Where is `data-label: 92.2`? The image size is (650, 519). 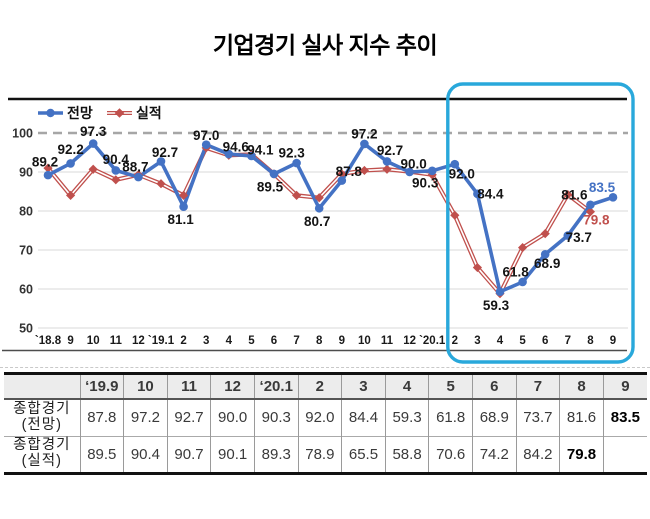 data-label: 92.2 is located at coordinates (70, 149).